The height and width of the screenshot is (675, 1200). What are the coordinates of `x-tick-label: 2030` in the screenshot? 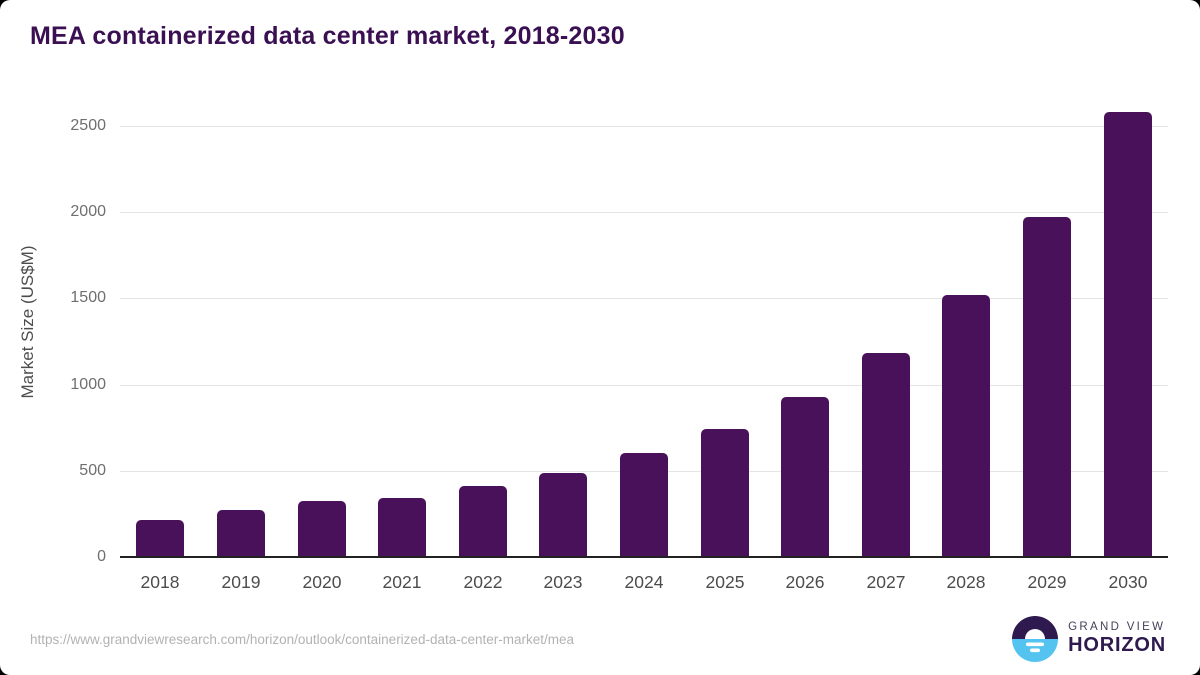 It's located at (1128, 582).